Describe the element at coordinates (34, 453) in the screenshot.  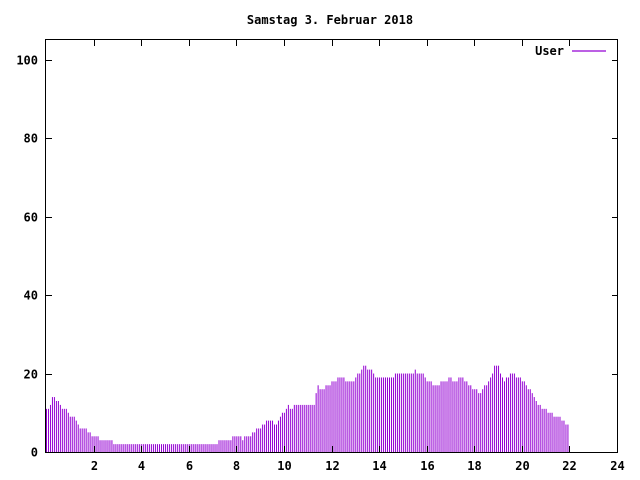
I see `y-tick-label: 0` at that location.